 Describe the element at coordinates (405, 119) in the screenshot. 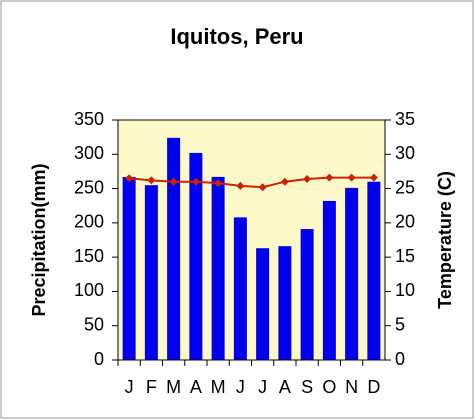

I see `y2-tick-label: 35` at that location.